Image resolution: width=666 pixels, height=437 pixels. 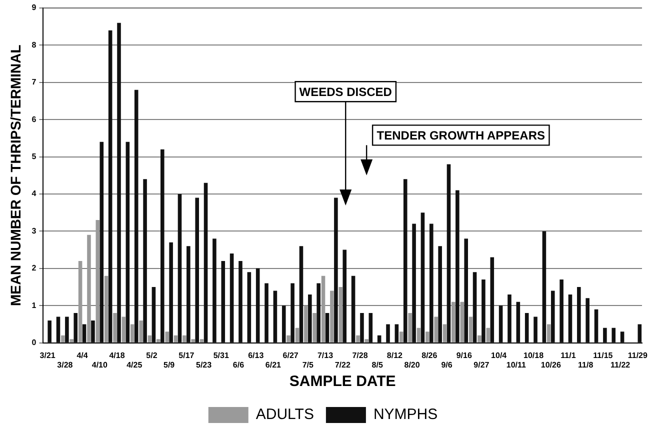 What do you see at coordinates (34, 7) in the screenshot?
I see `y-tick-label: 9` at bounding box center [34, 7].